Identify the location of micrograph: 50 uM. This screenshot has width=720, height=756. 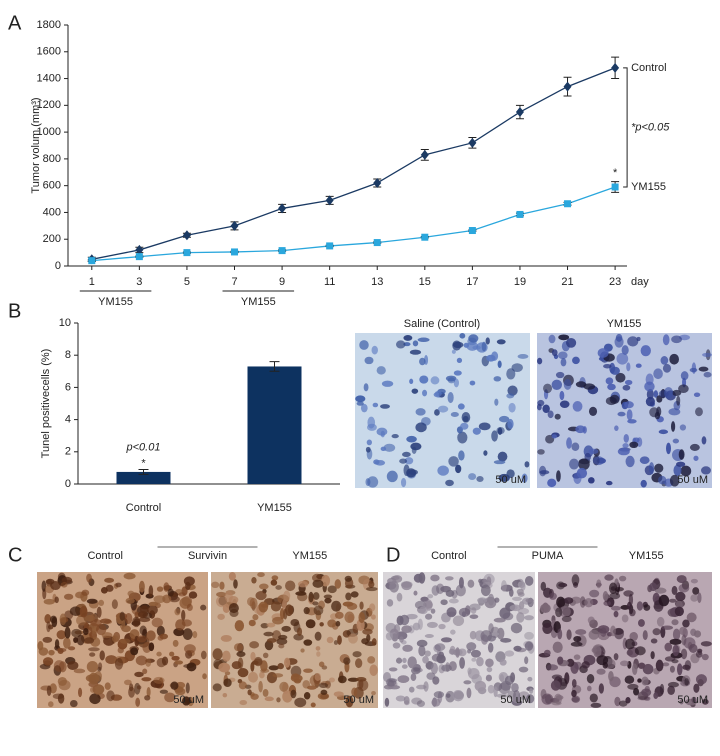
(294, 640).